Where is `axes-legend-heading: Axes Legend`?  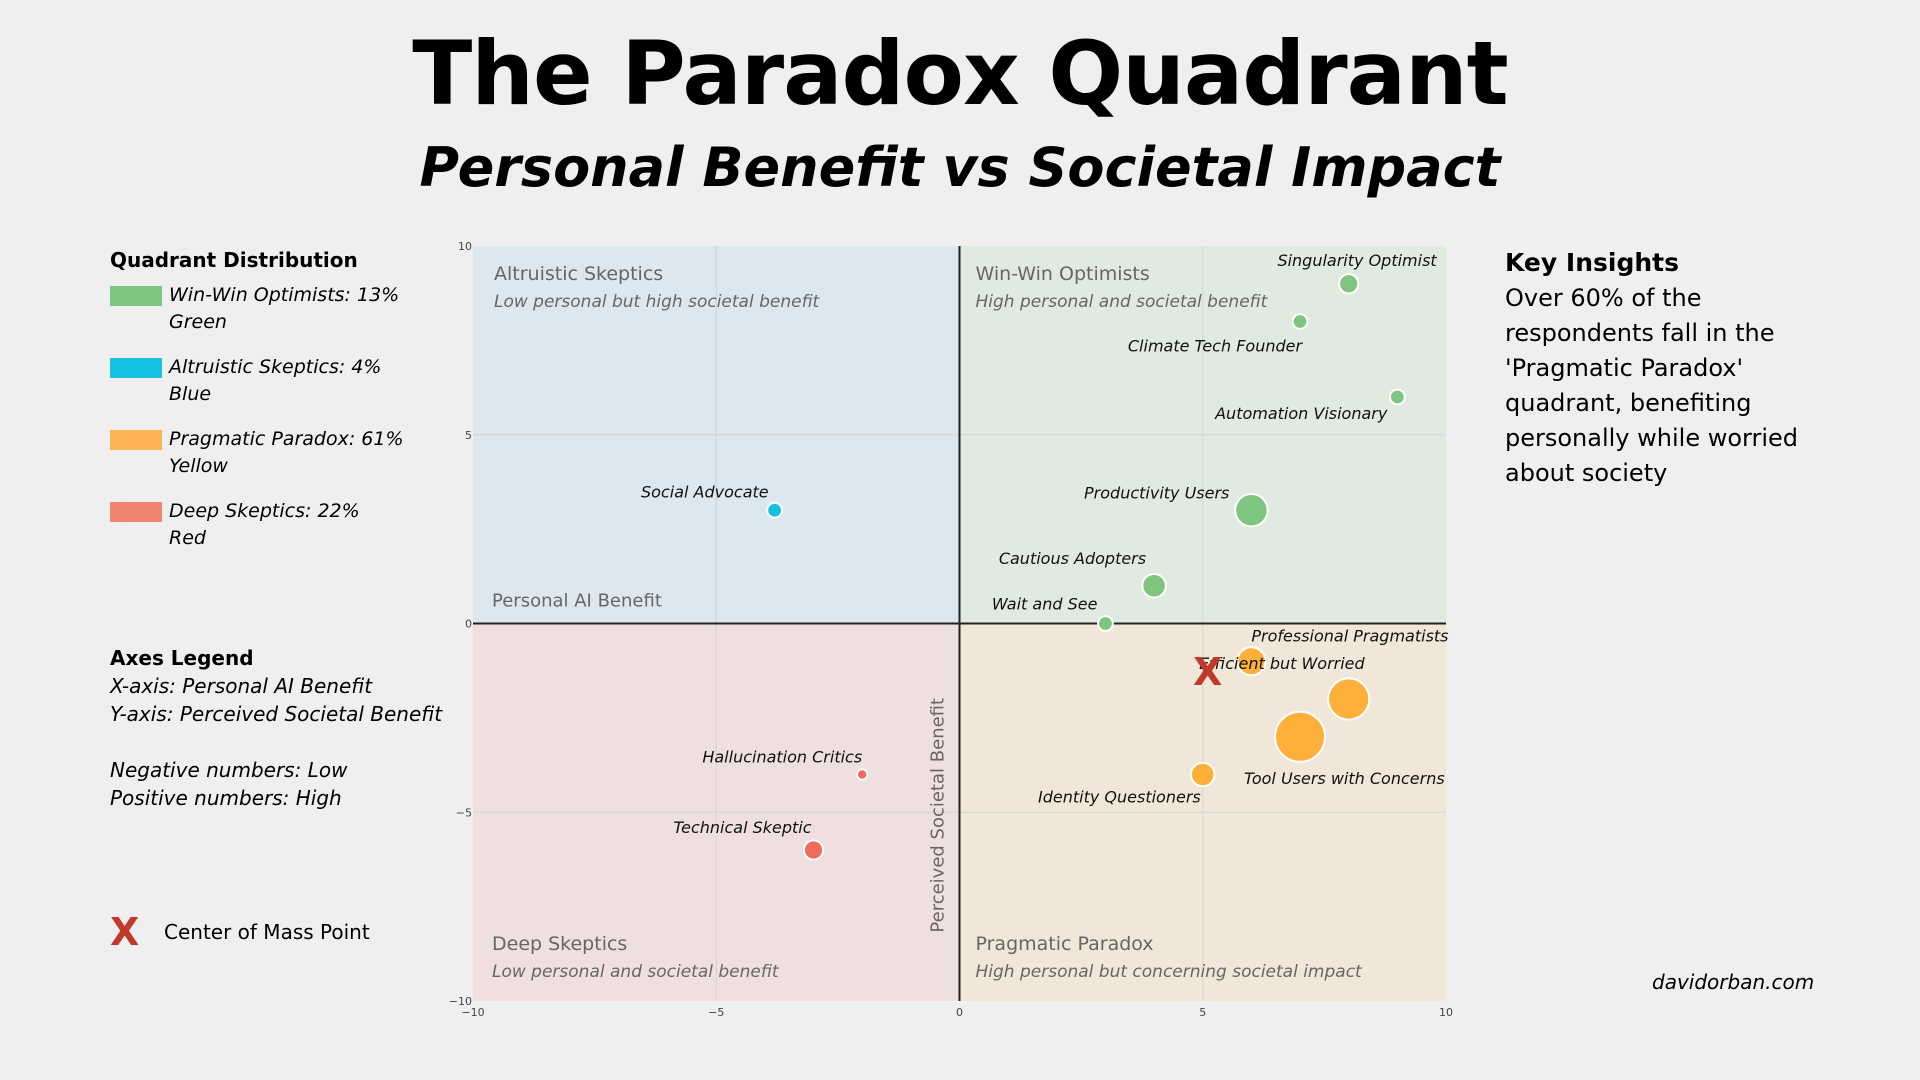
axes-legend-heading: Axes Legend is located at coordinates (182, 658).